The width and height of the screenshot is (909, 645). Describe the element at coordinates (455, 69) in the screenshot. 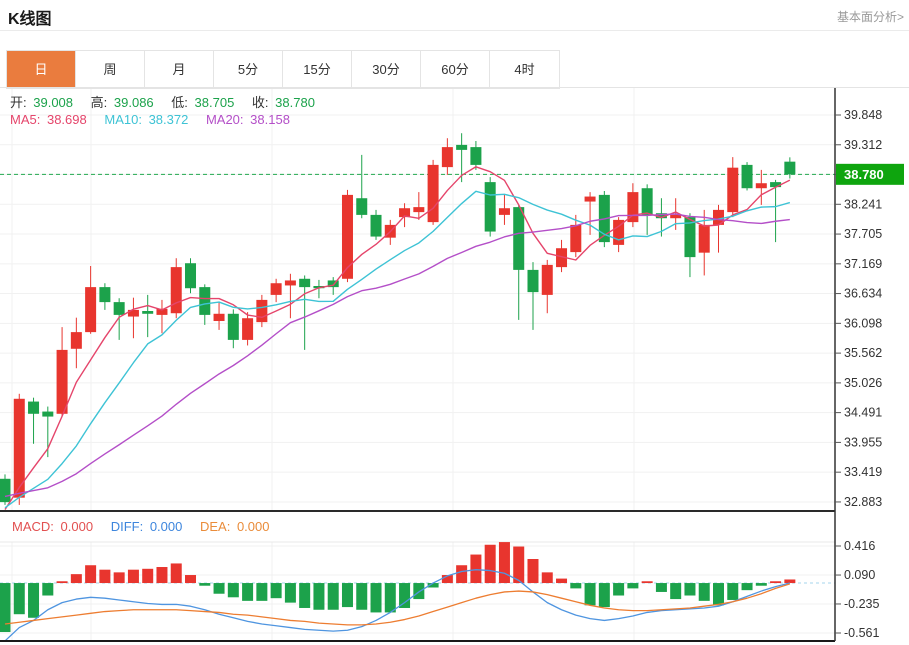

I see `tab-60分: 60分` at that location.